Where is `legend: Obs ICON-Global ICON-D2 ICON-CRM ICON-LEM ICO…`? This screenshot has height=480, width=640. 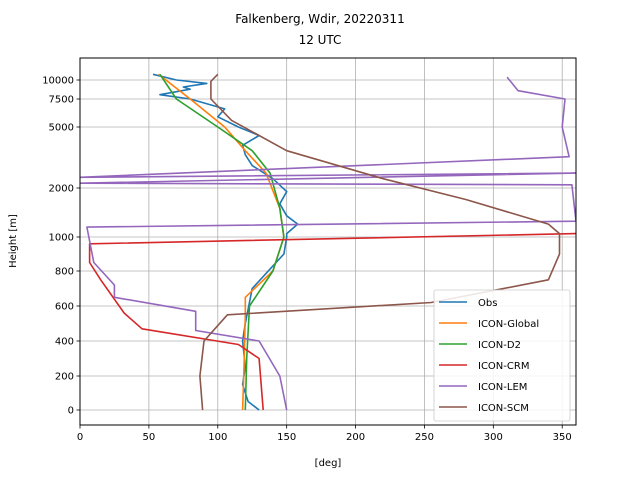
legend: Obs ICON-Global ICON-D2 ICON-CRM ICON-LEM ICO… is located at coordinates (502, 355).